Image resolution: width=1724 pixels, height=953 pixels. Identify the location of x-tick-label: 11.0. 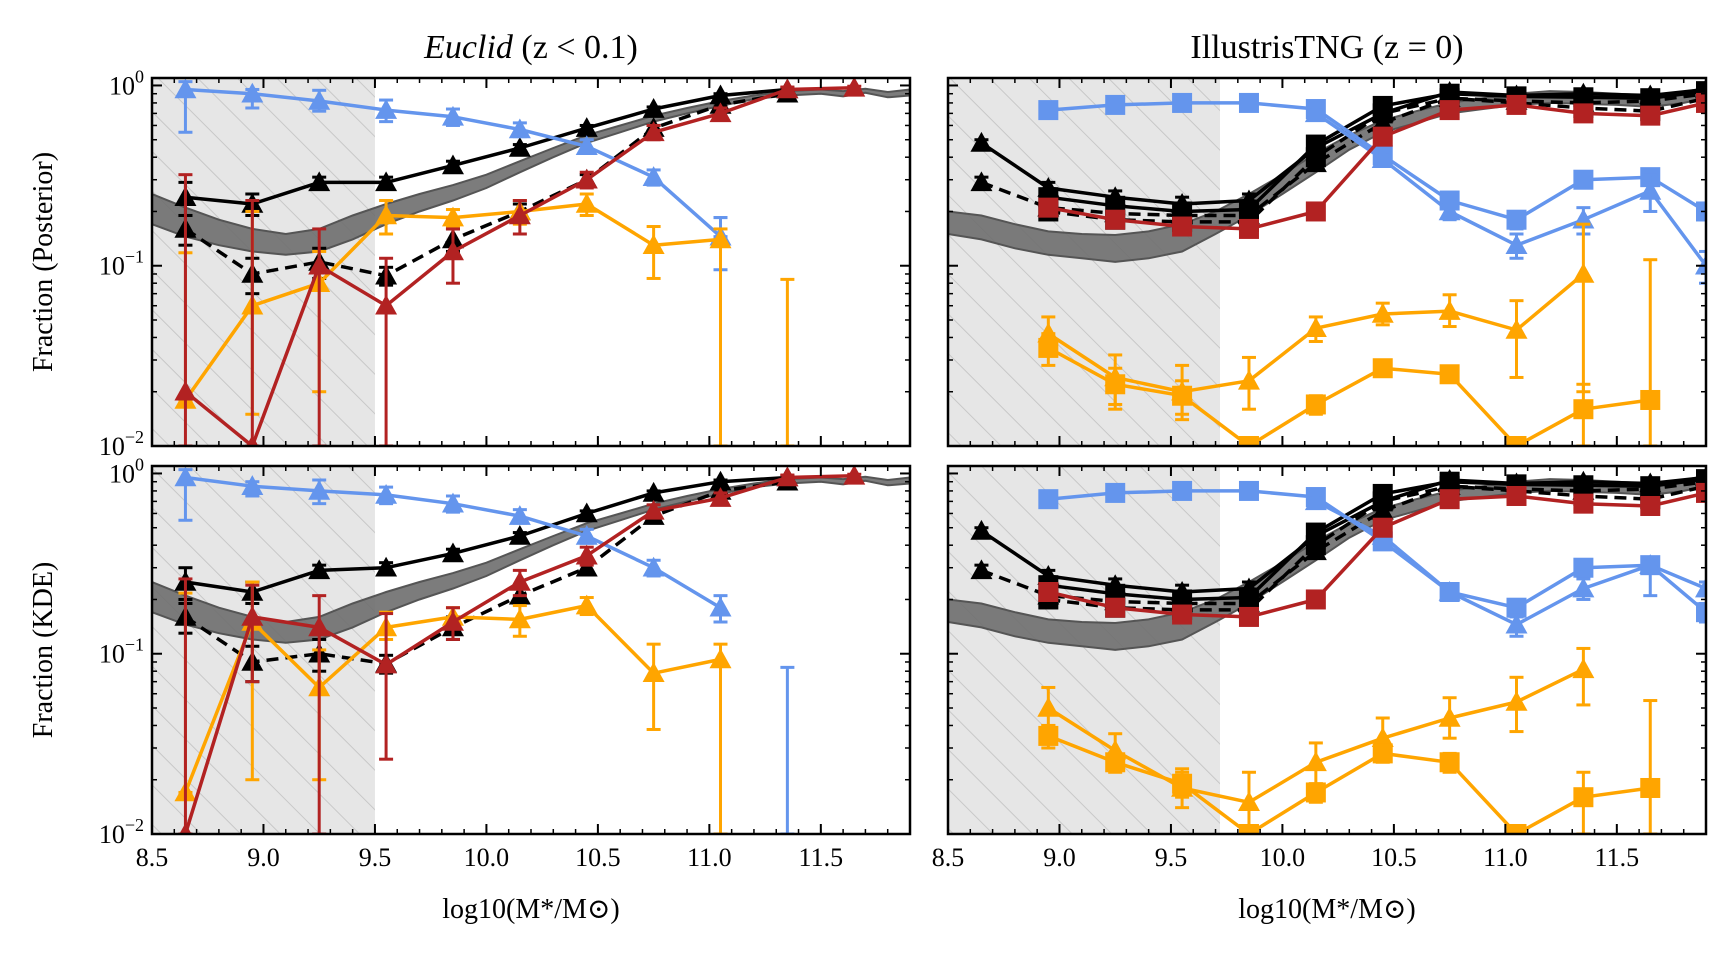
(709, 857).